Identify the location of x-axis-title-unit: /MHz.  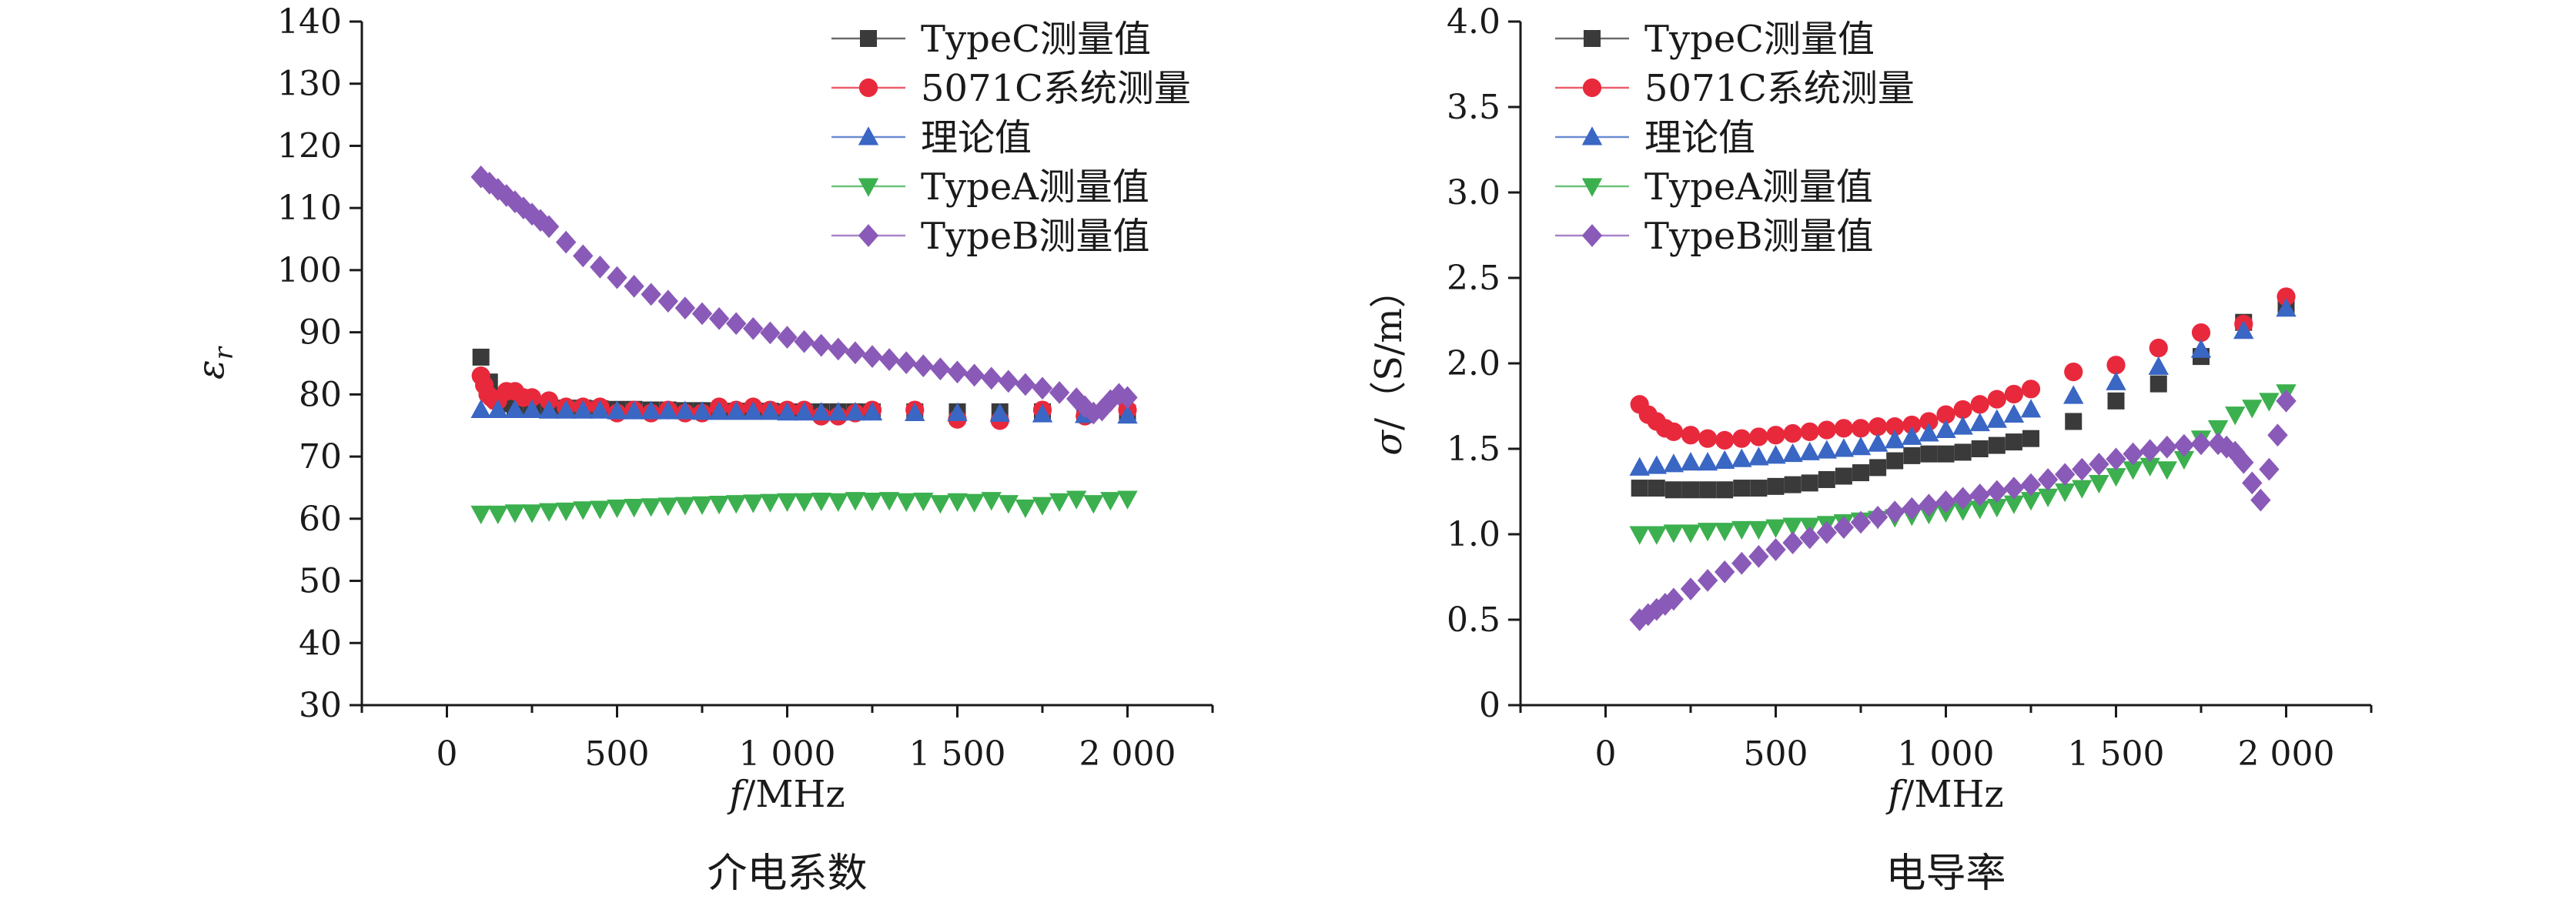
(1953, 794).